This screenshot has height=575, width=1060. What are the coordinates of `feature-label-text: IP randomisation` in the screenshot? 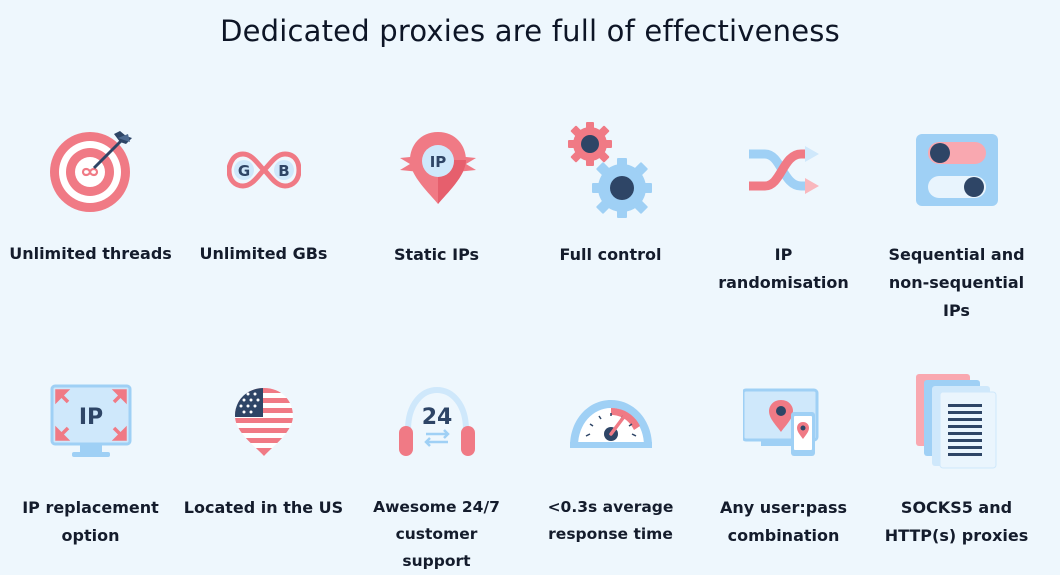 It's located at (783, 268).